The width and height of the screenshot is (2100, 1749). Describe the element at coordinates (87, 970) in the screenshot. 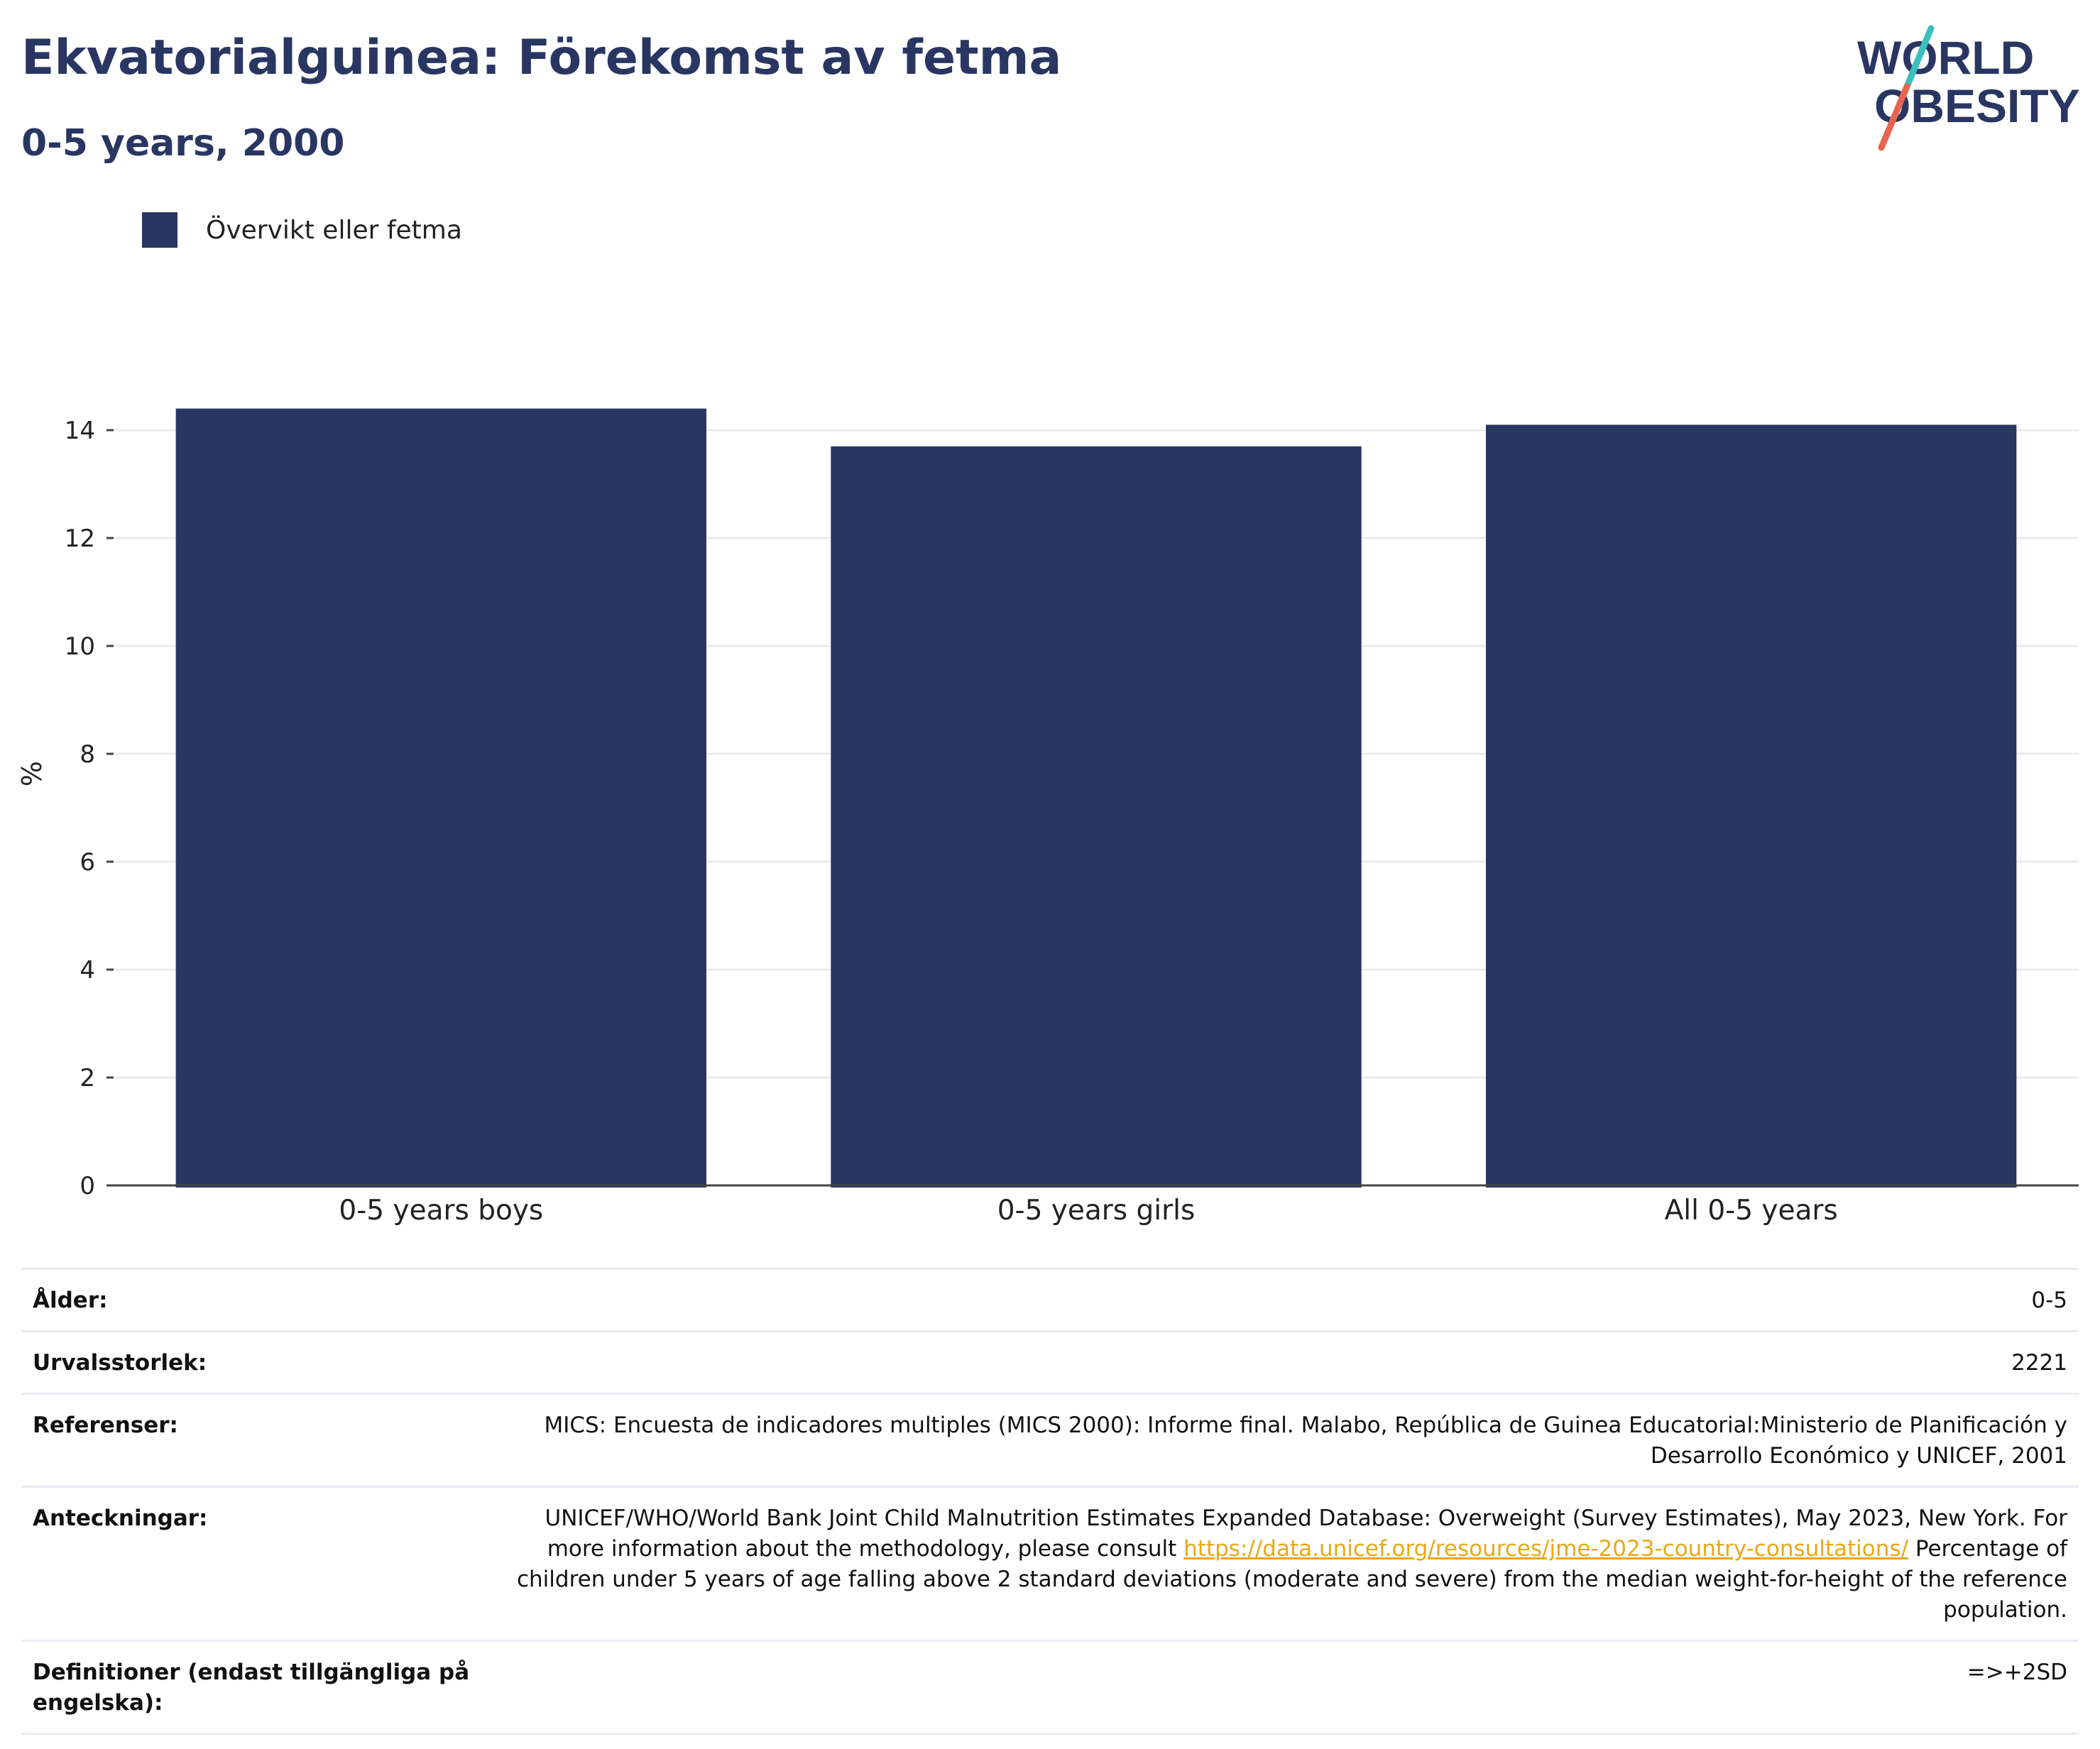

I see `y-tick-label: 4` at that location.